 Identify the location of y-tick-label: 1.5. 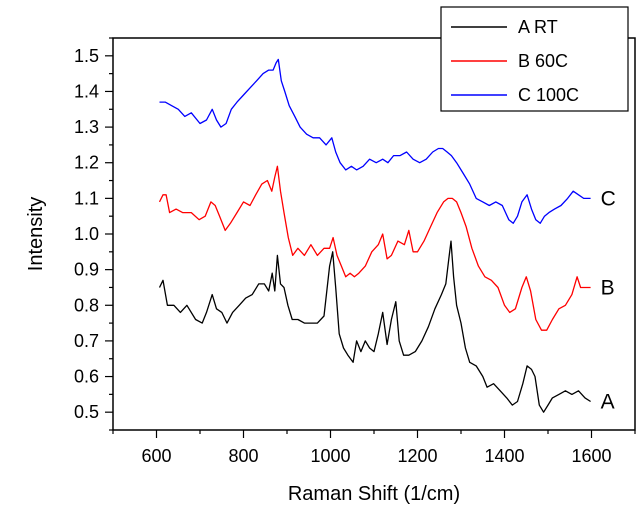
(86, 56).